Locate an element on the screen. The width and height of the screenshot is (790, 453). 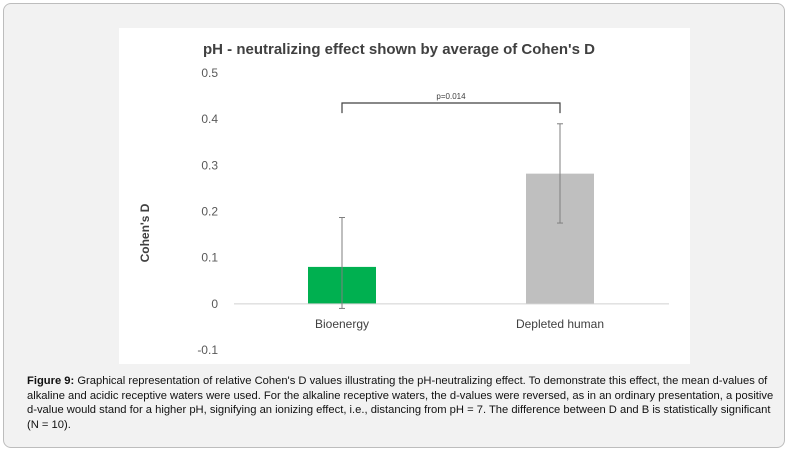
y-tick-label: -0.1 is located at coordinates (207, 350).